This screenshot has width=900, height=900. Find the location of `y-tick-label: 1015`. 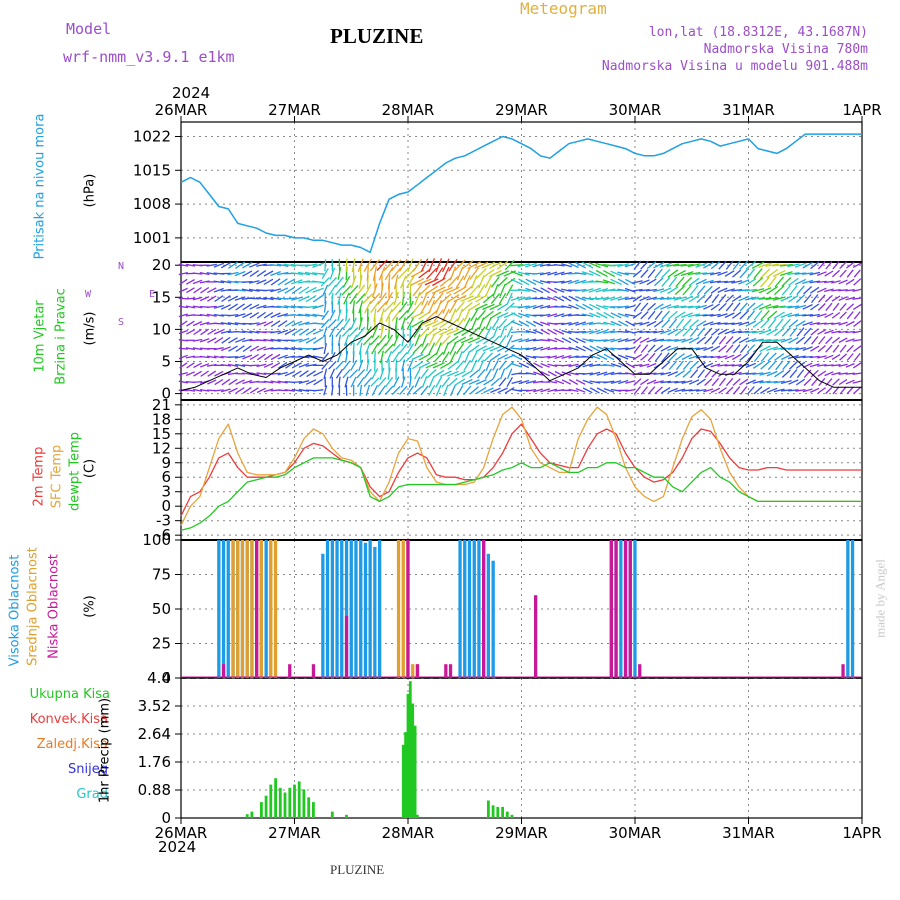

y-tick-label: 1015 is located at coordinates (152, 170).